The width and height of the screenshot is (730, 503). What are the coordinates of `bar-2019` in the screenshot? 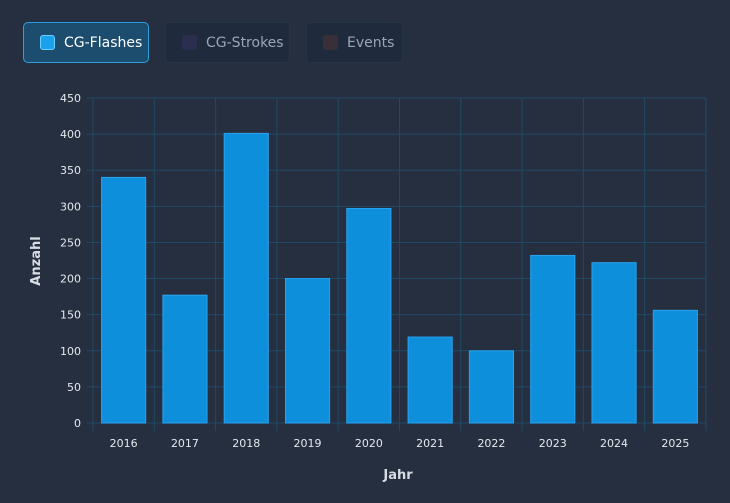 It's located at (307, 351).